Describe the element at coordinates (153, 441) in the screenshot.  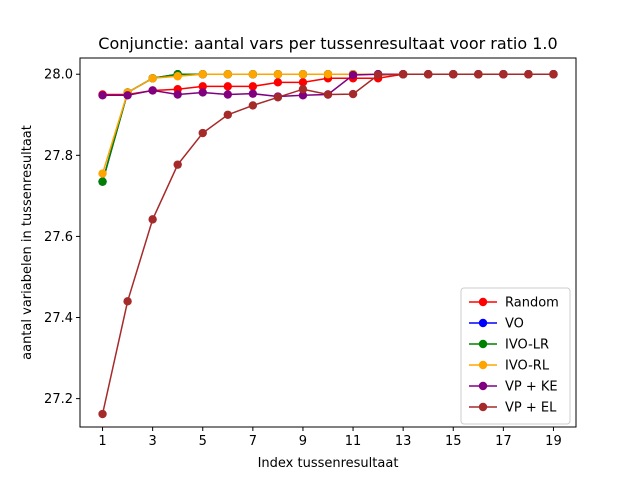
I see `x-tick-label: 3` at that location.